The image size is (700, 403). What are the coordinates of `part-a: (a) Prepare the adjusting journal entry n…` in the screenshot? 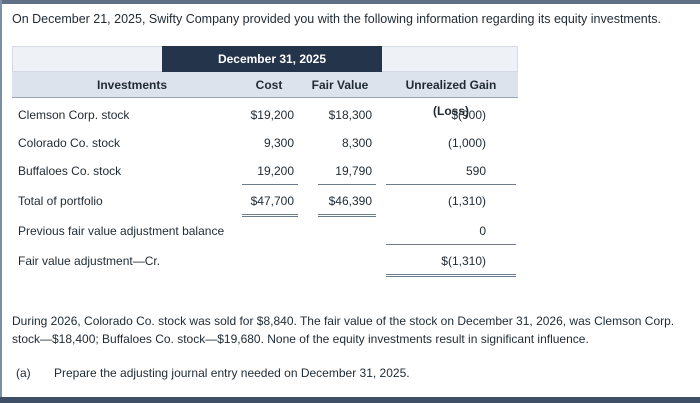 It's located at (213, 373).